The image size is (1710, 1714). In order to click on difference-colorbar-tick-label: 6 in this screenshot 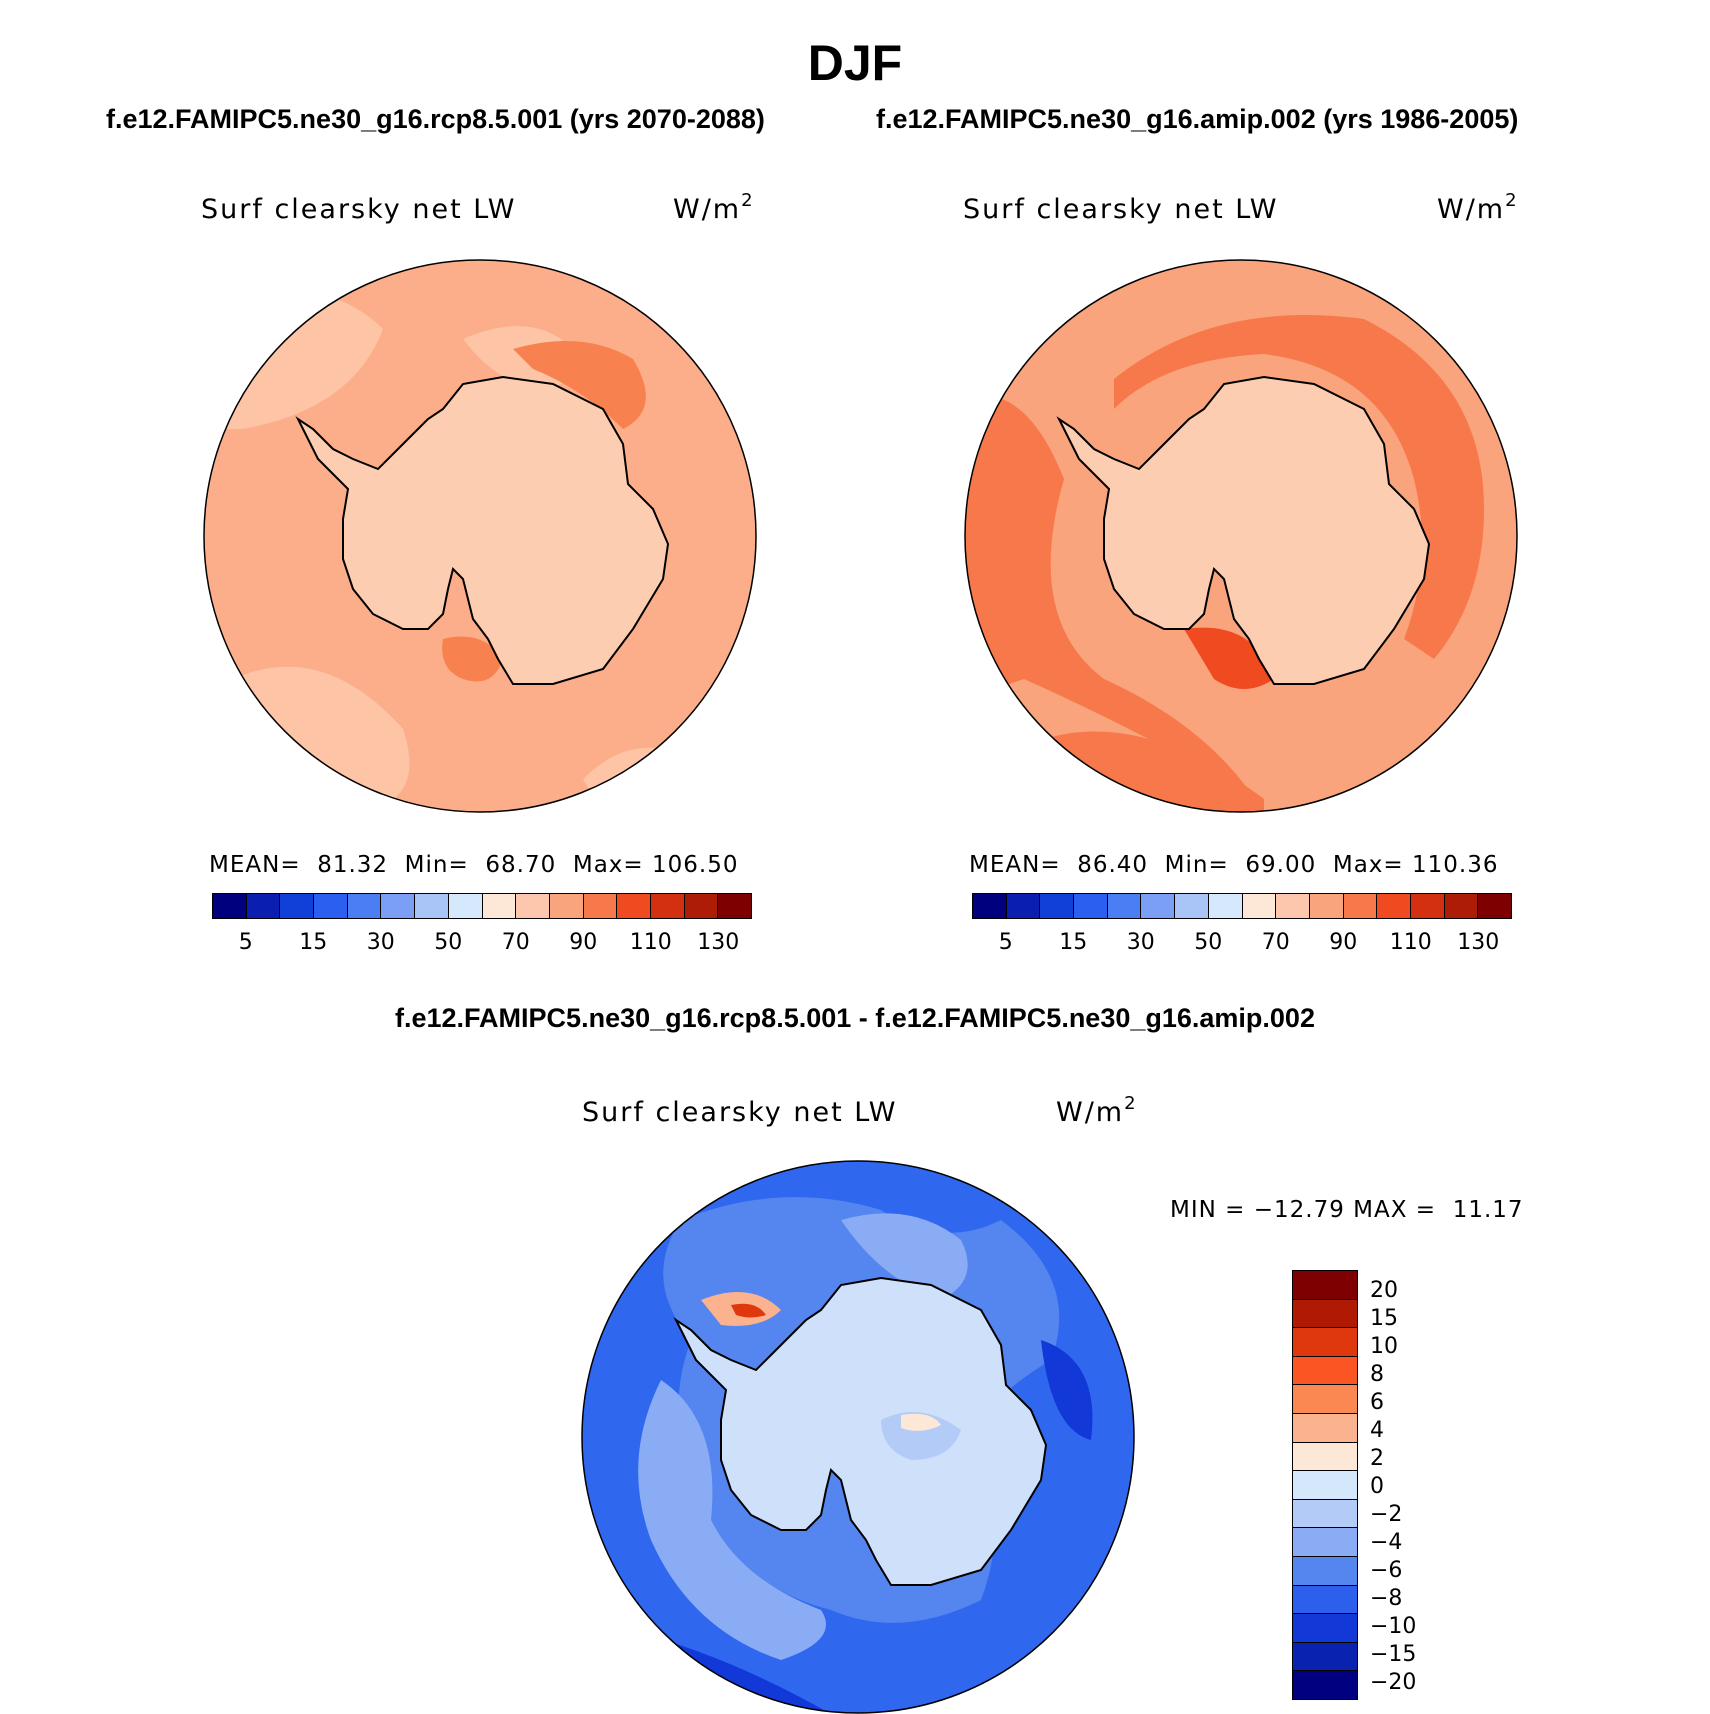, I will do `click(1377, 1403)`.